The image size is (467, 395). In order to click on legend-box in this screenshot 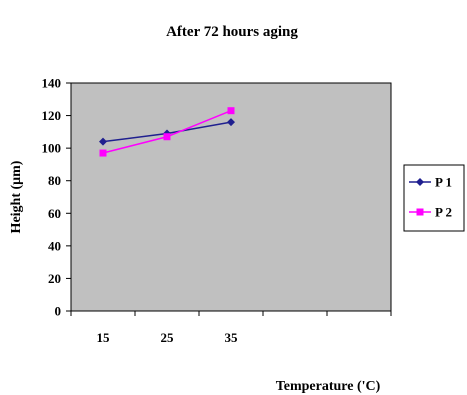, I will do `click(434, 198)`.